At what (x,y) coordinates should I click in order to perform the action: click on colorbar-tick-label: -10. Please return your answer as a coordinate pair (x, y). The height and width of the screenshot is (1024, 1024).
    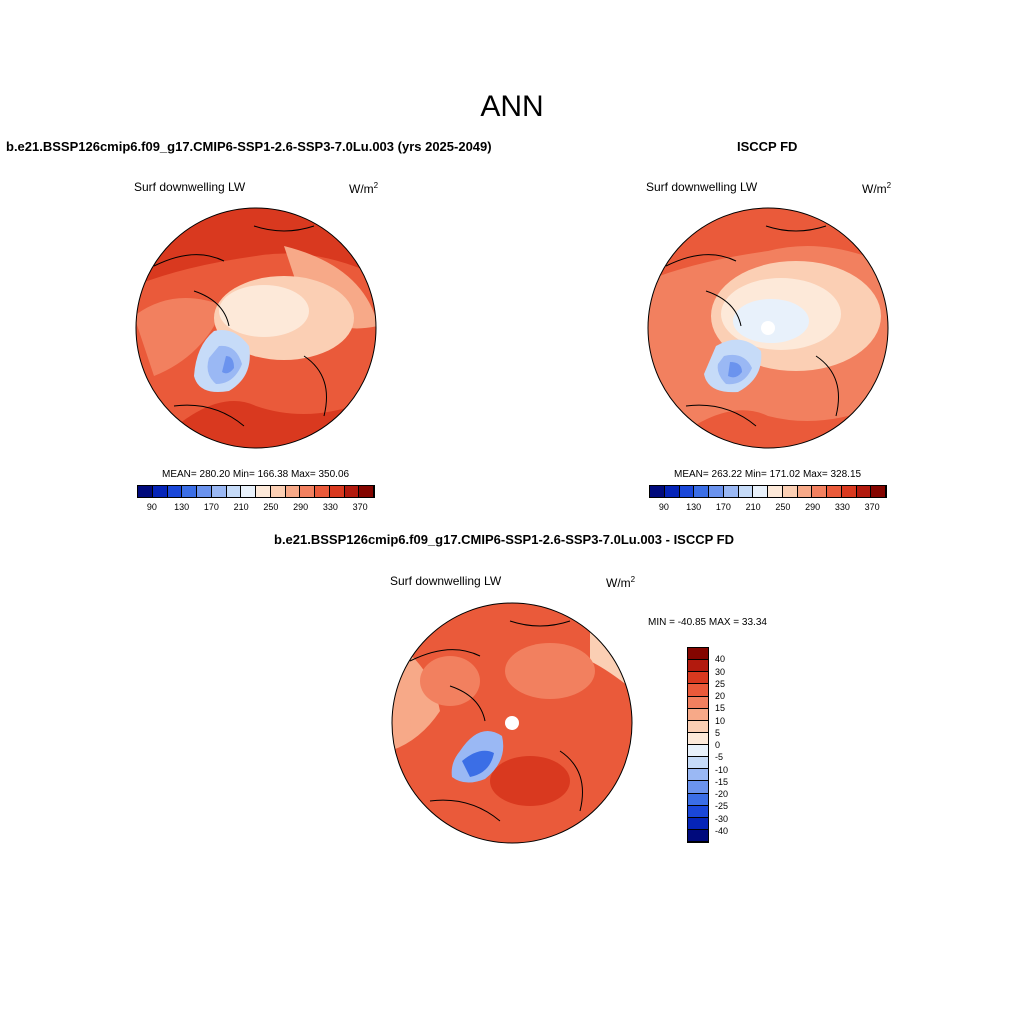
    Looking at the image, I should click on (722, 769).